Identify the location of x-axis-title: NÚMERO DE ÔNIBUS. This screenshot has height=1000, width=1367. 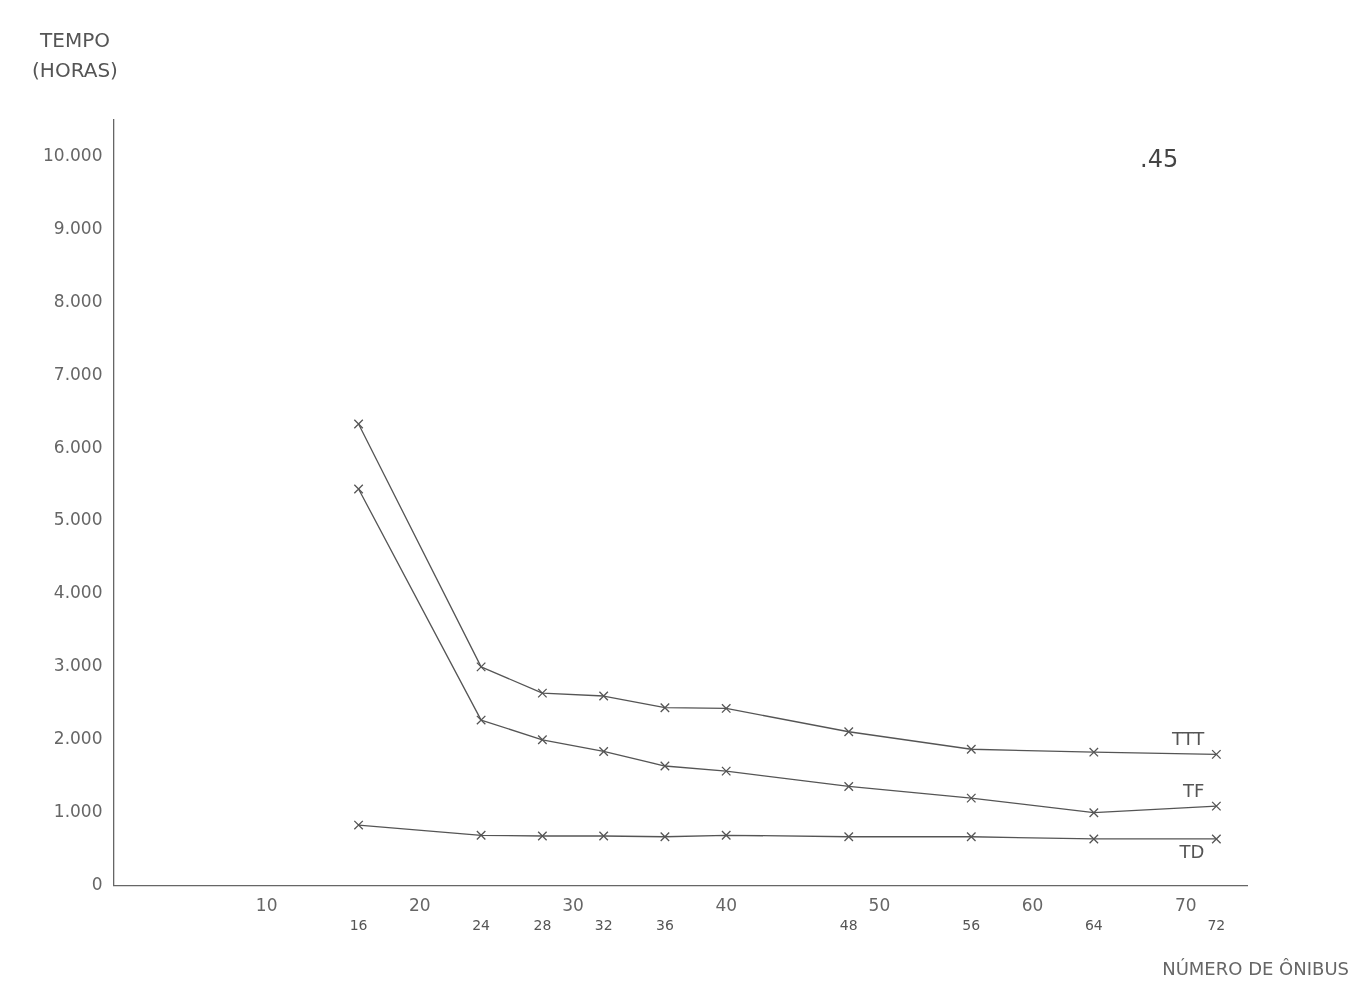
(1255, 968).